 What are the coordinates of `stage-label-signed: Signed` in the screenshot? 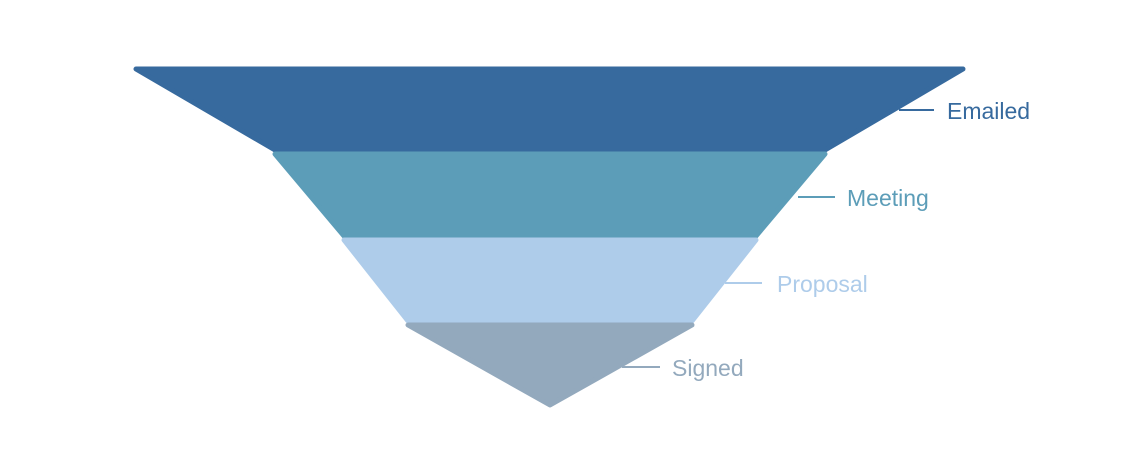 It's located at (708, 368).